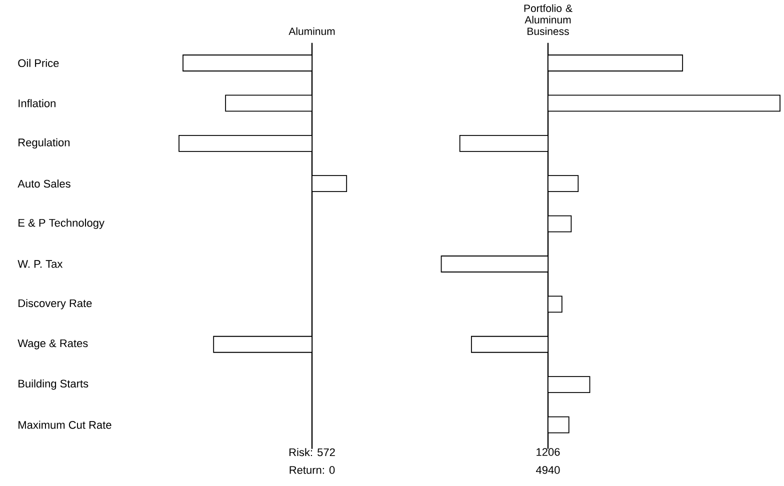 The height and width of the screenshot is (486, 784). I want to click on chart-title: Aluminum, so click(311, 31).